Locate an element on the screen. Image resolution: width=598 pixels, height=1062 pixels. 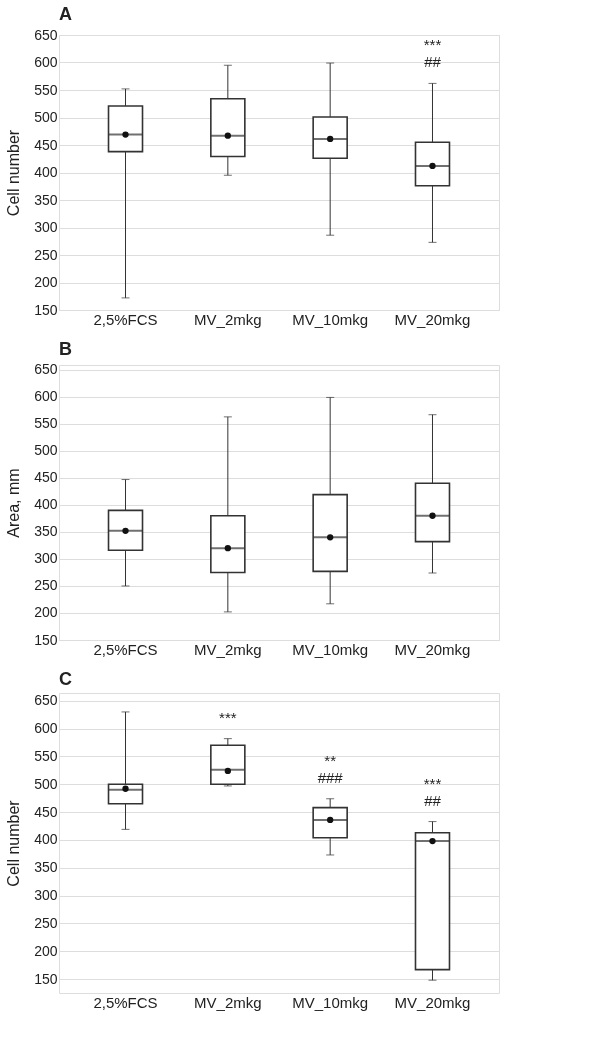
chart-title: C is located at coordinates (65, 679).